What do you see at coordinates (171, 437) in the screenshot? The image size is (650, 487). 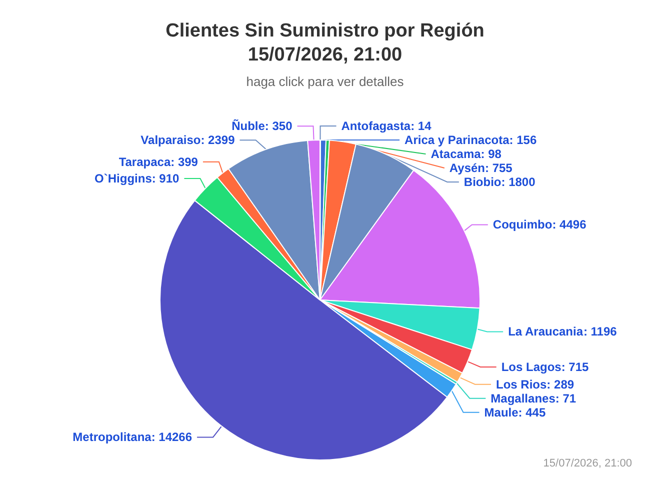 I see `data-label: : 14266` at bounding box center [171, 437].